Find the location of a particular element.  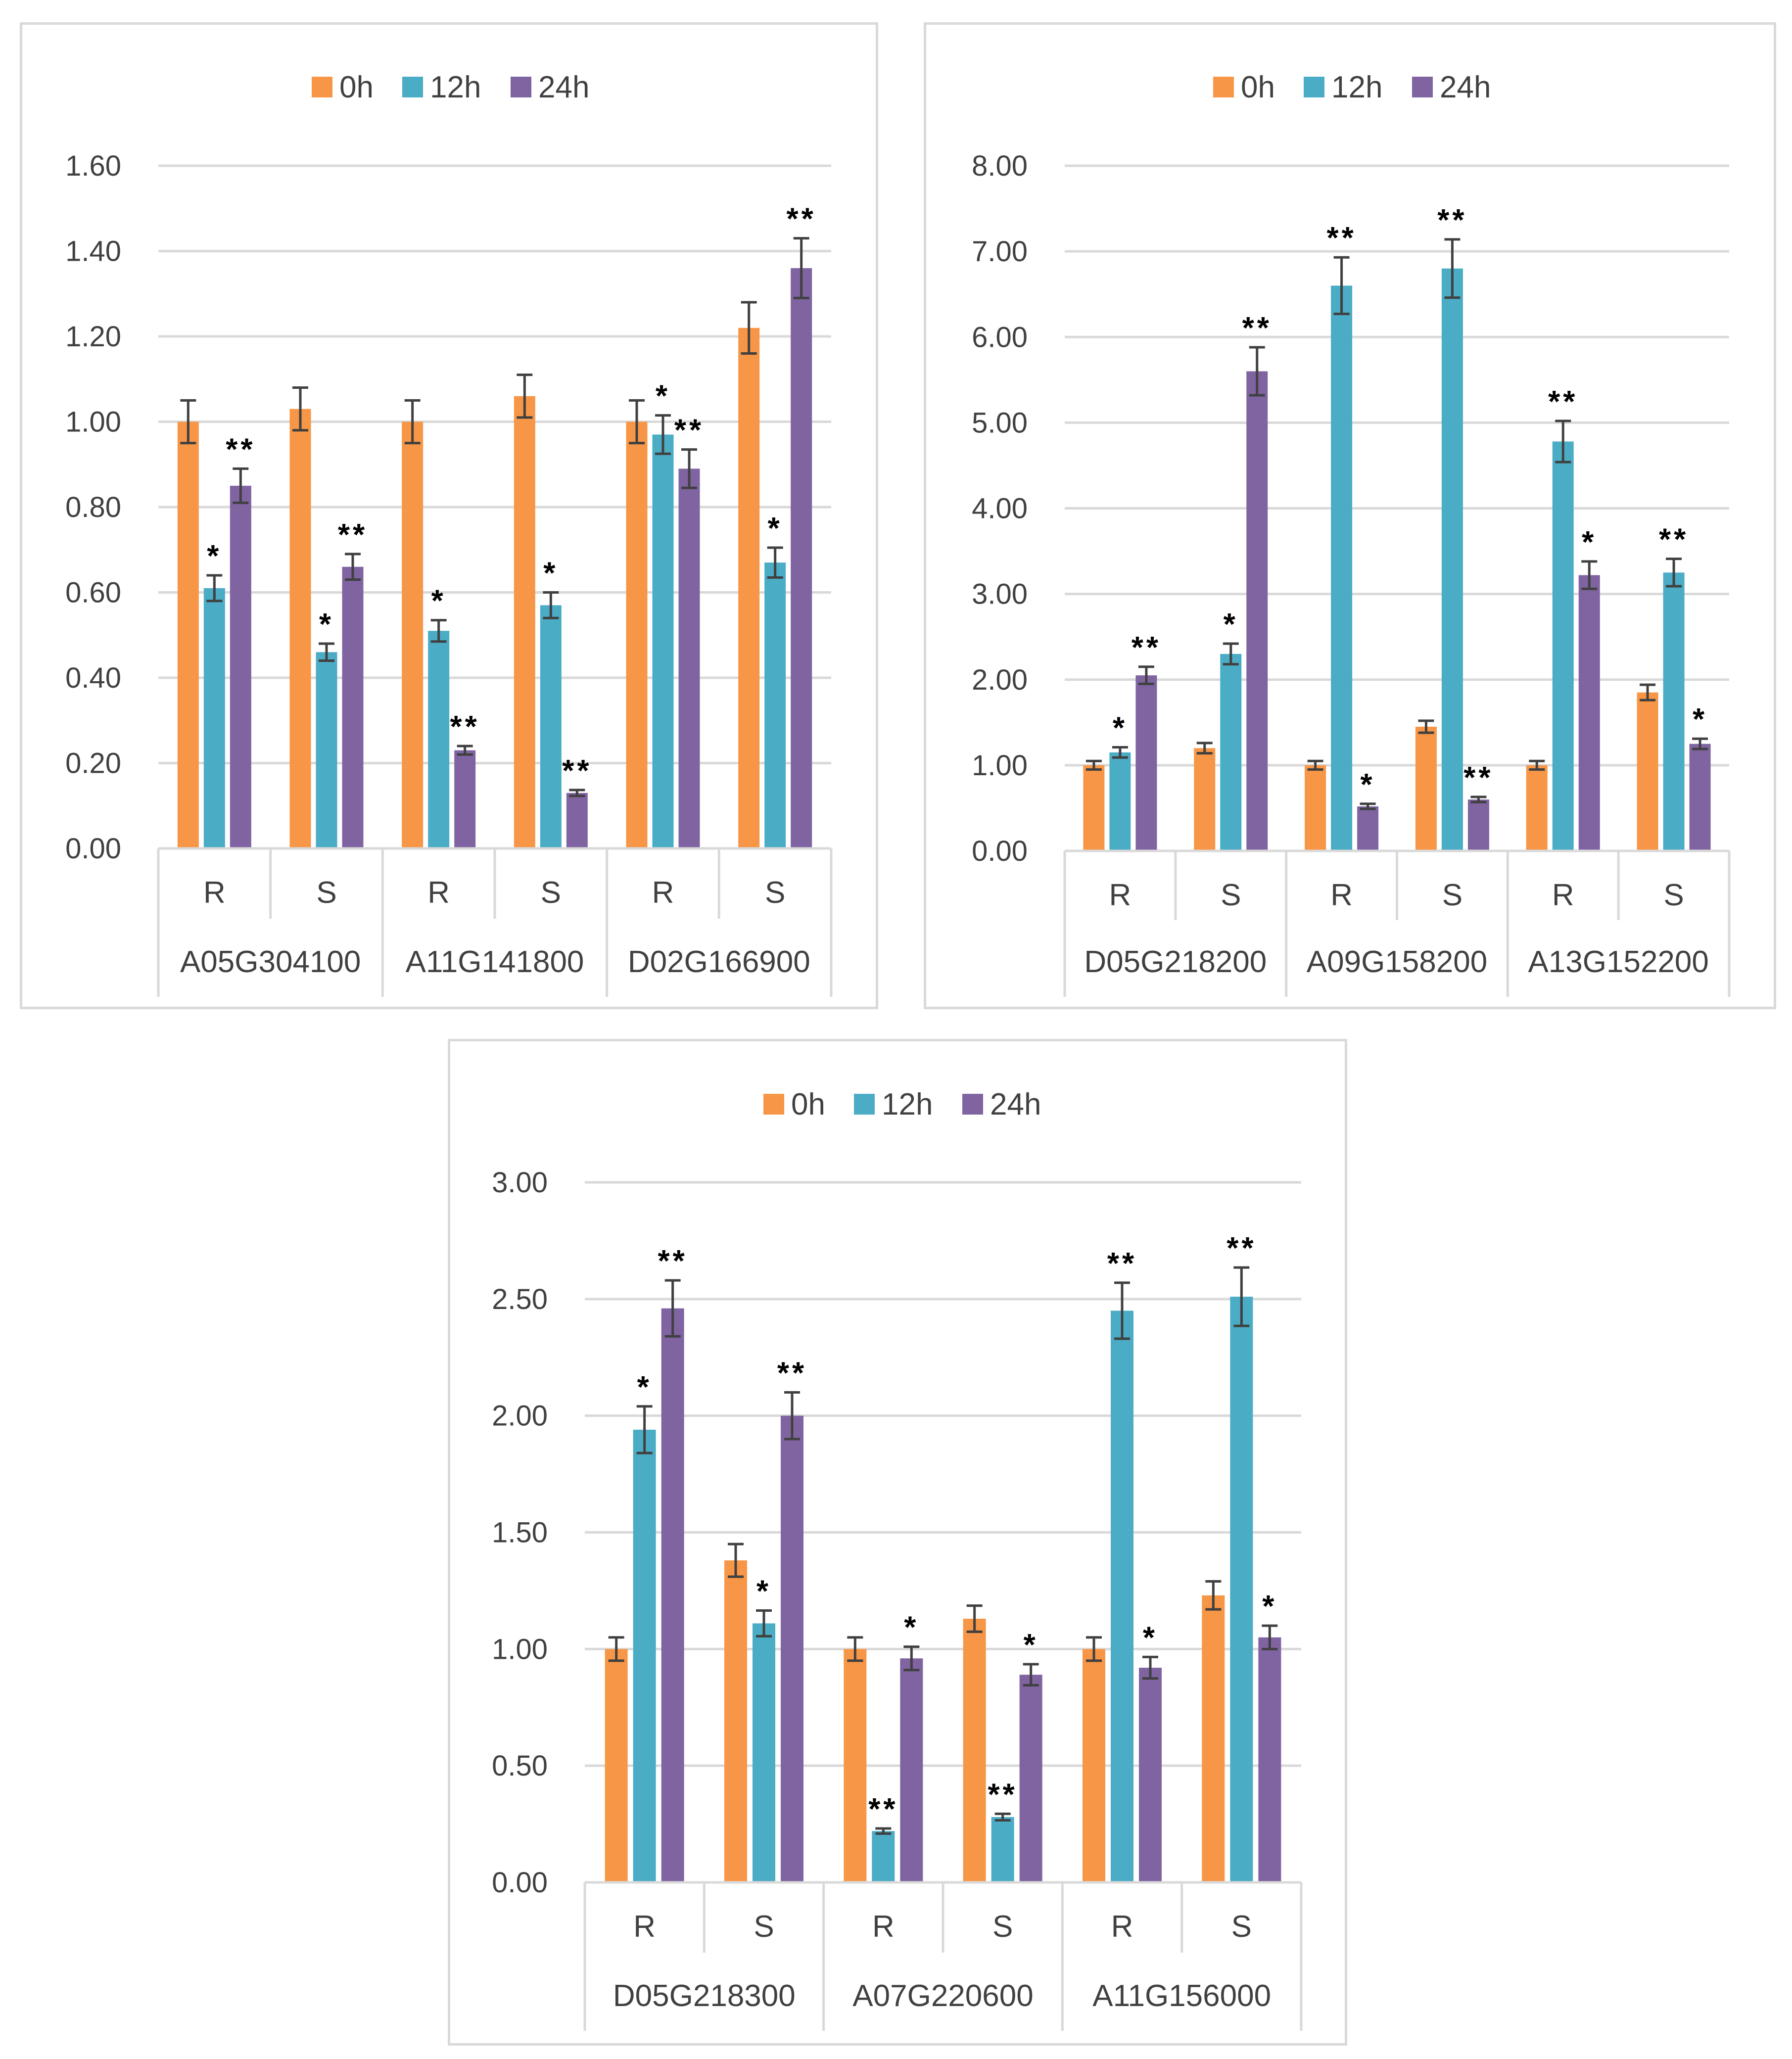

y-tick-label: 0.80 is located at coordinates (93, 507).